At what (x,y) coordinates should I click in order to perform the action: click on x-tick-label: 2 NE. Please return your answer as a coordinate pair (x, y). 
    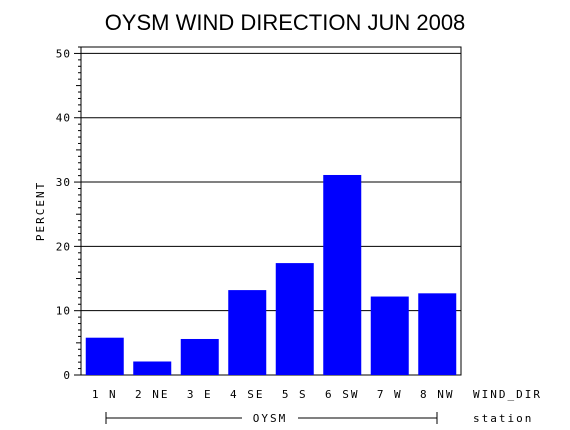
    Looking at the image, I should click on (152, 394).